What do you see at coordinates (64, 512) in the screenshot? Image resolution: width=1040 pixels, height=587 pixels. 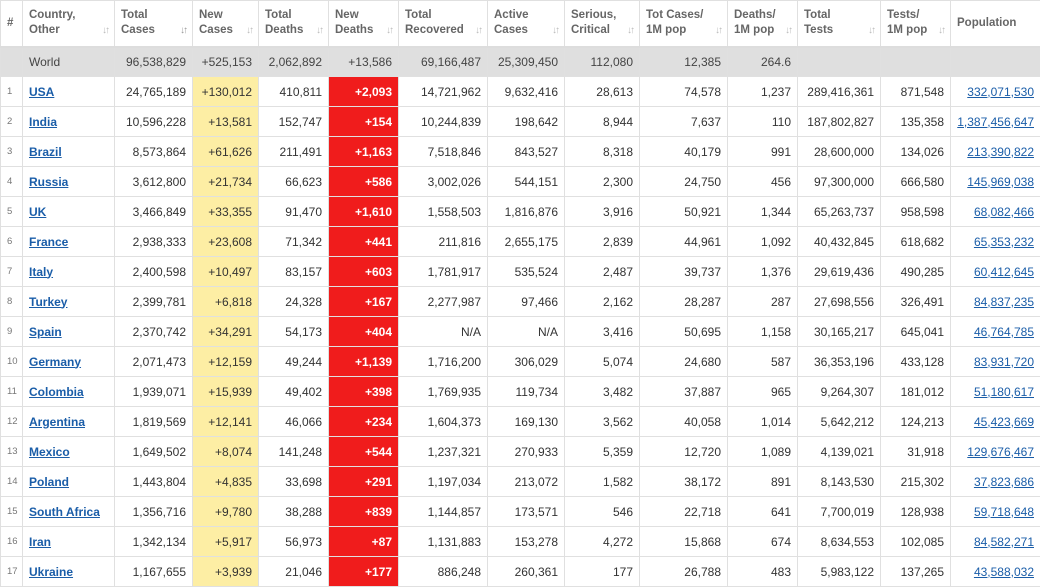 I see `country-link: South Africa` at bounding box center [64, 512].